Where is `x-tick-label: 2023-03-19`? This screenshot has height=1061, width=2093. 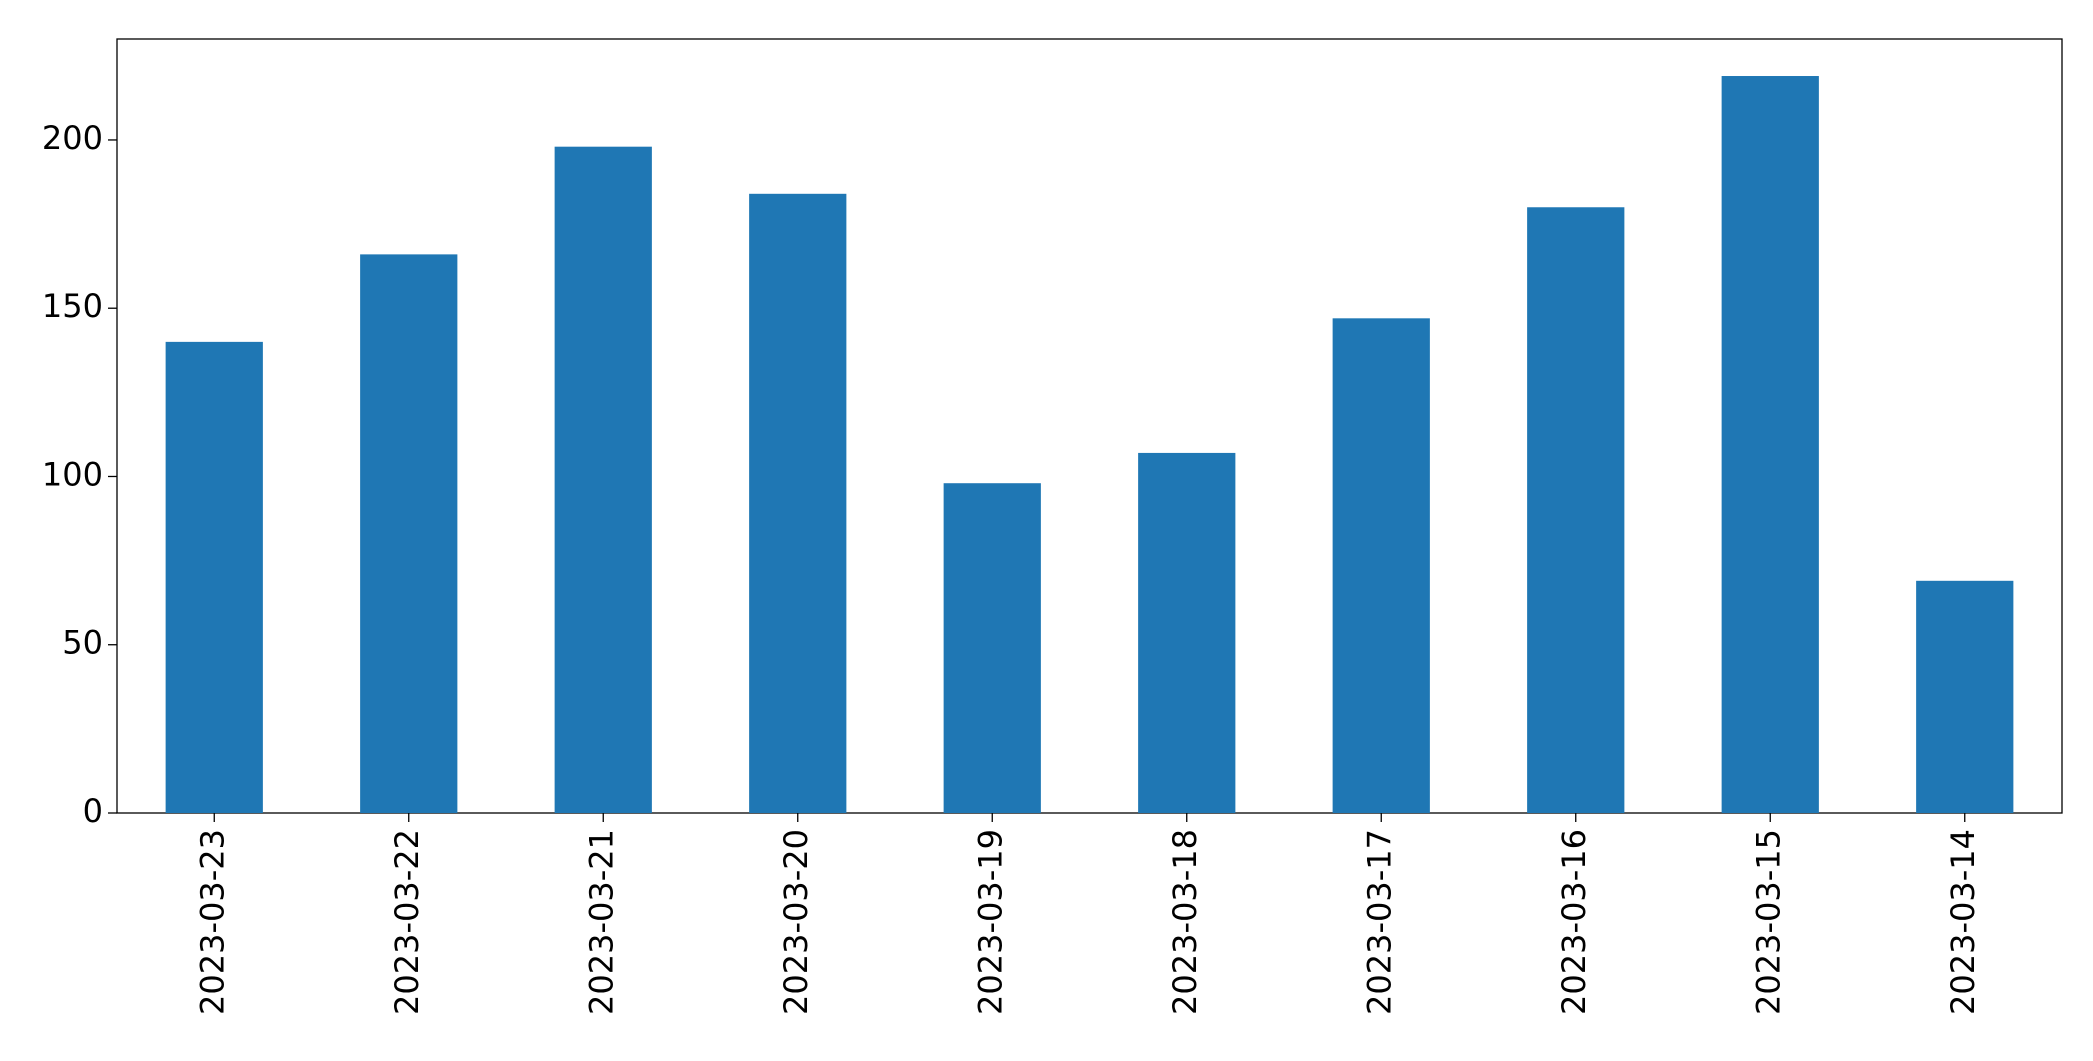 x-tick-label: 2023-03-19 is located at coordinates (990, 922).